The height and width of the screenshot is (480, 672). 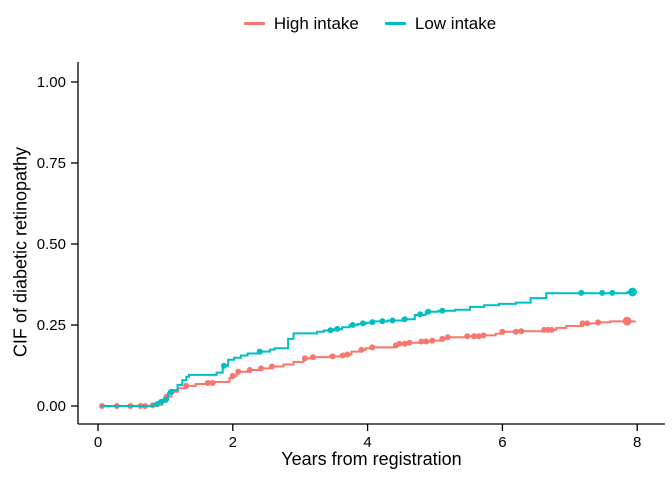 I want to click on x-tick-label: 8, so click(x=637, y=442).